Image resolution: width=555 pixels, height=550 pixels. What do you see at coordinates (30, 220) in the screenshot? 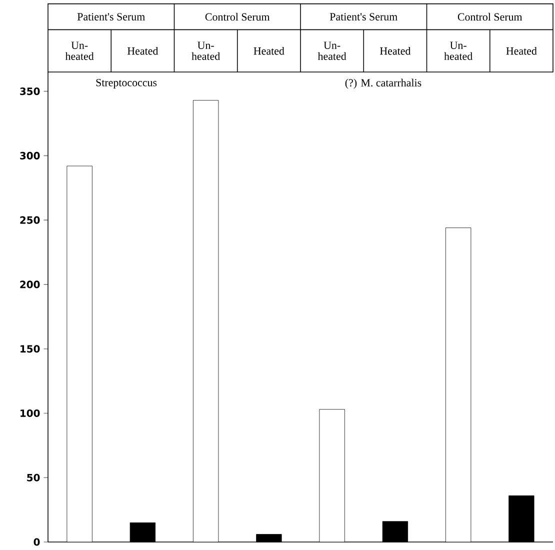
I see `y-tick-label: 250` at bounding box center [30, 220].